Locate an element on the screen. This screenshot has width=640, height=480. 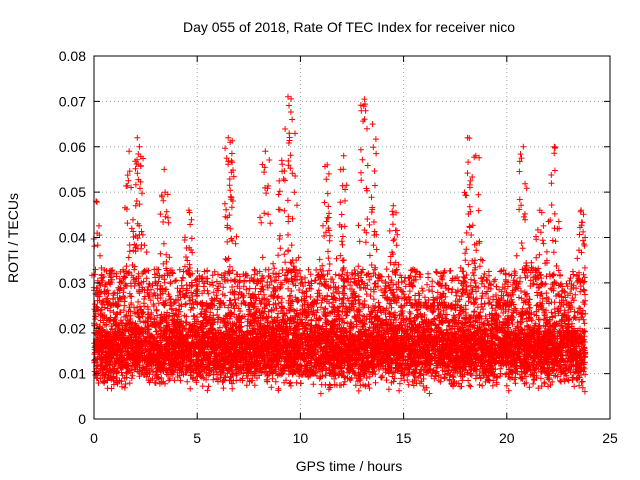
y-tick-labels: 0 0.01 0.02 0.03 0.04 0.05 0.06 0.07 0.08 is located at coordinates (72, 237).